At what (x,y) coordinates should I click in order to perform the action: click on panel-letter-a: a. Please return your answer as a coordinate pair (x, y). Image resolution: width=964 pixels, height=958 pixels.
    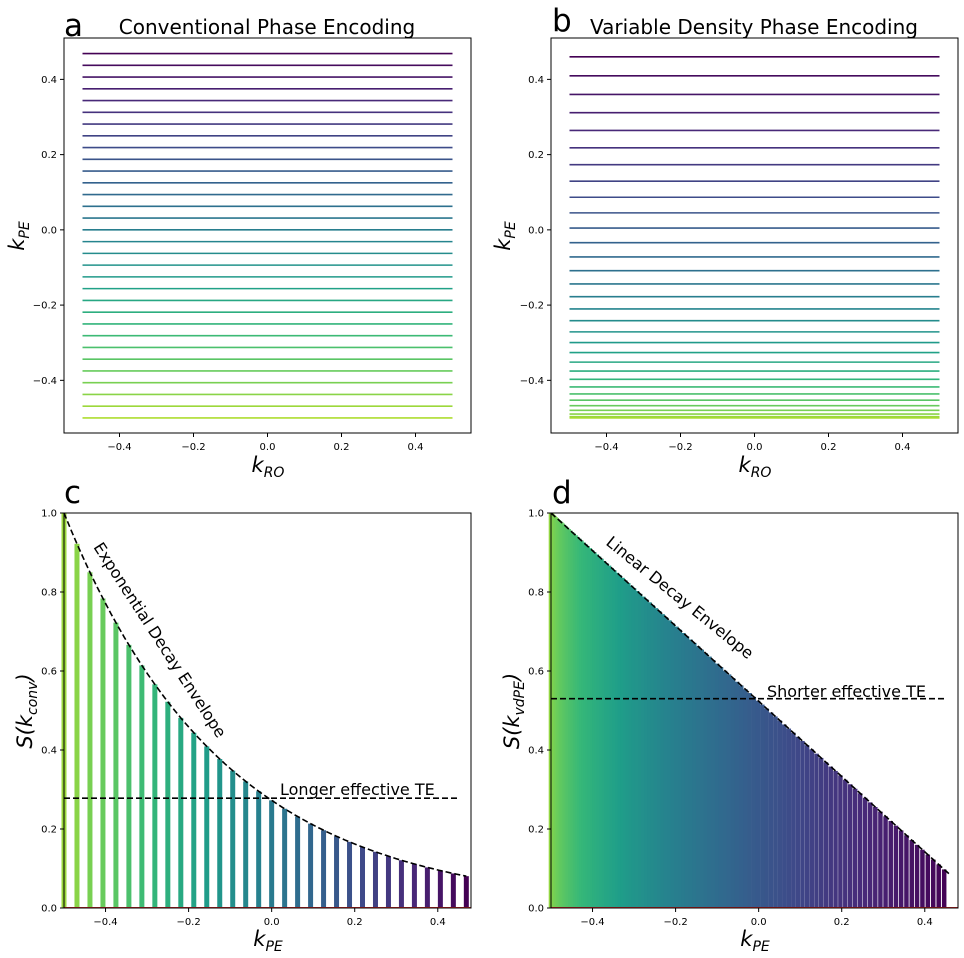
    Looking at the image, I should click on (73, 26).